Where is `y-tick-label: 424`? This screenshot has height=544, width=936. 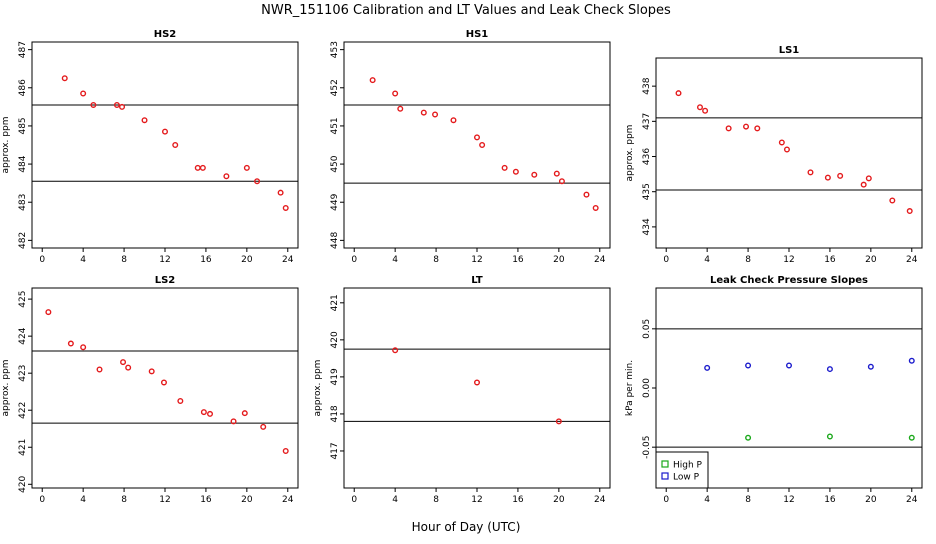
y-tick-label: 424 is located at coordinates (23, 335).